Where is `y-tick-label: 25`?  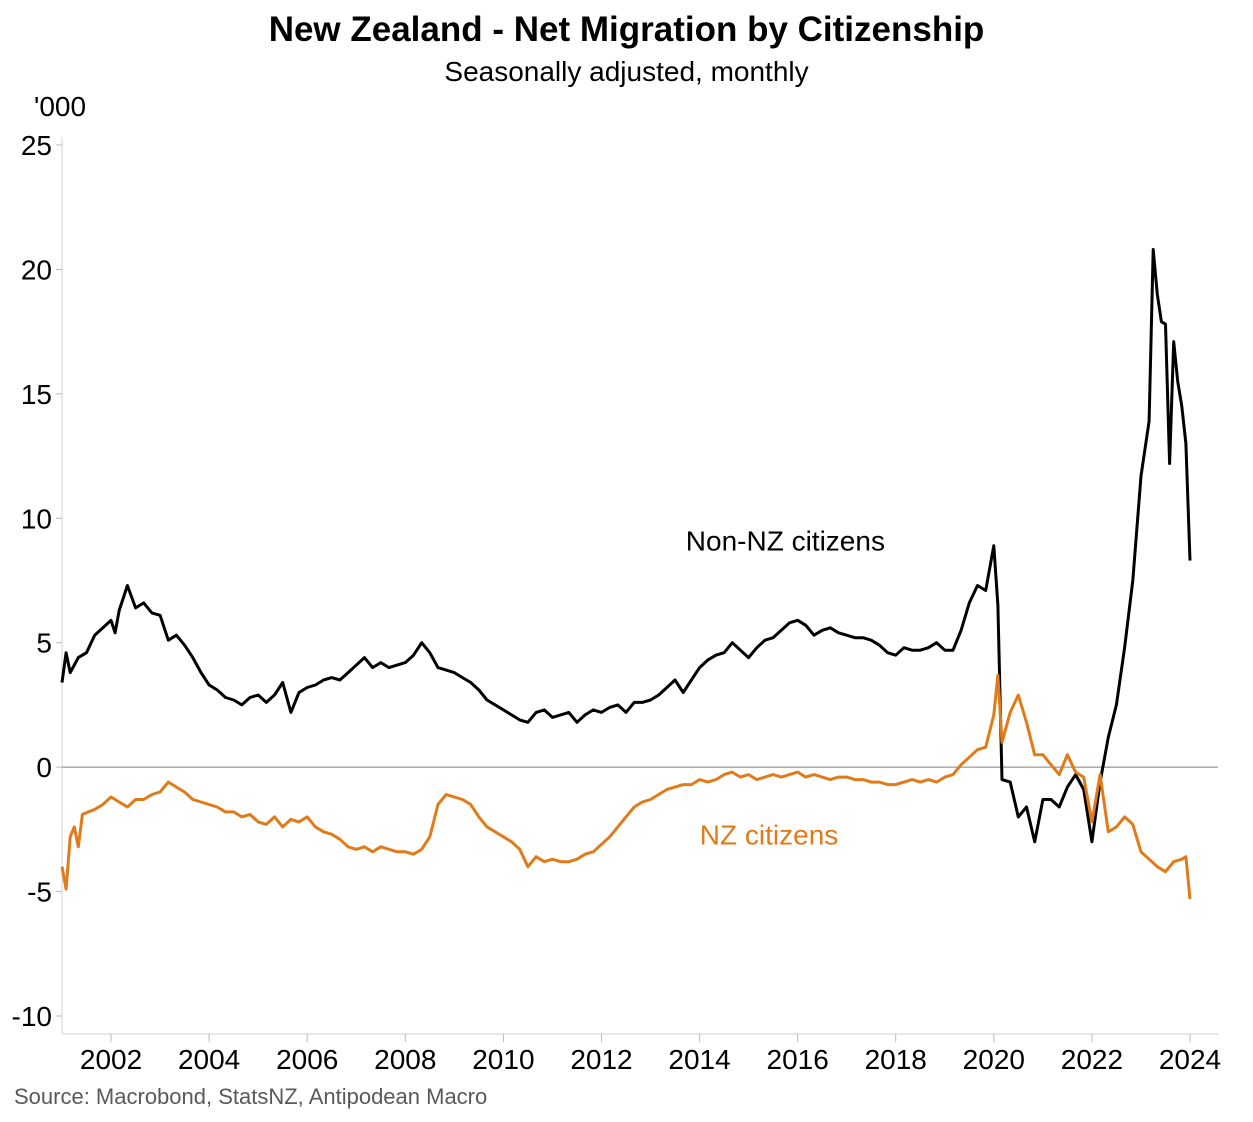 y-tick-label: 25 is located at coordinates (36, 145).